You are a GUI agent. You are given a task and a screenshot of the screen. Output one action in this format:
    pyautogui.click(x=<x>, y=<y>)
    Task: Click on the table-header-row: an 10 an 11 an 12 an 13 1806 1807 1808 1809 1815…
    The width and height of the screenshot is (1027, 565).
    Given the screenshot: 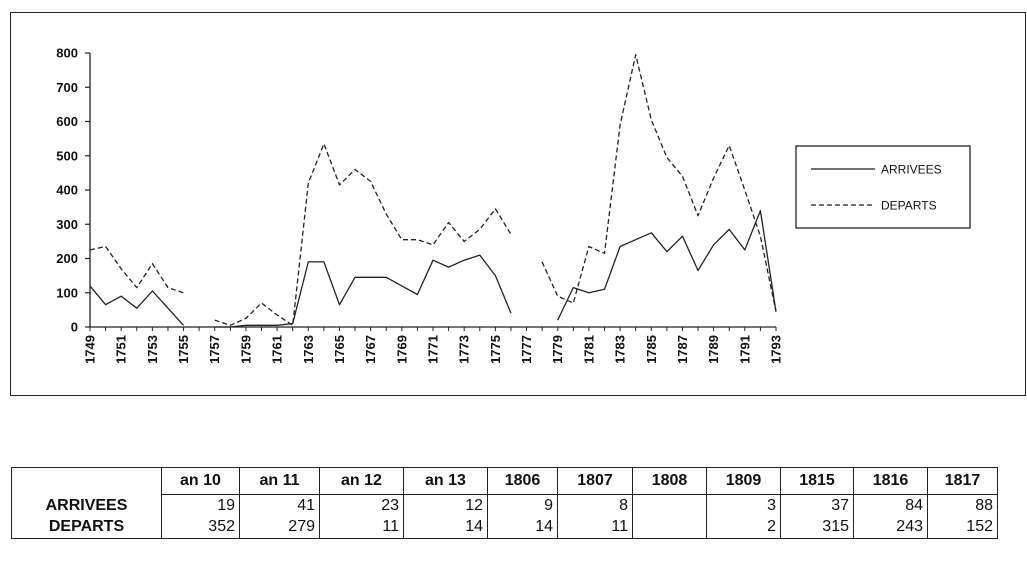 What is the action you would take?
    pyautogui.click(x=504, y=481)
    